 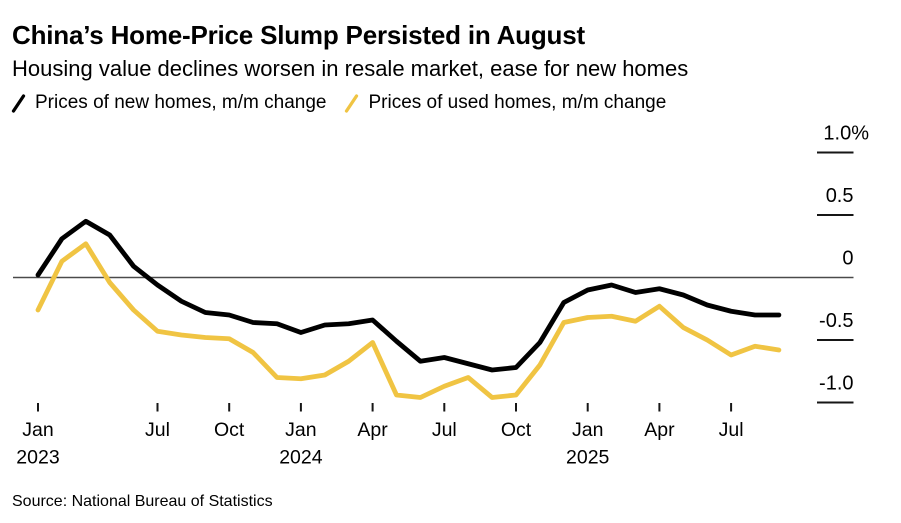 What do you see at coordinates (517, 102) in the screenshot?
I see `legend-label-used-homes: Prices of used homes, m/m change` at bounding box center [517, 102].